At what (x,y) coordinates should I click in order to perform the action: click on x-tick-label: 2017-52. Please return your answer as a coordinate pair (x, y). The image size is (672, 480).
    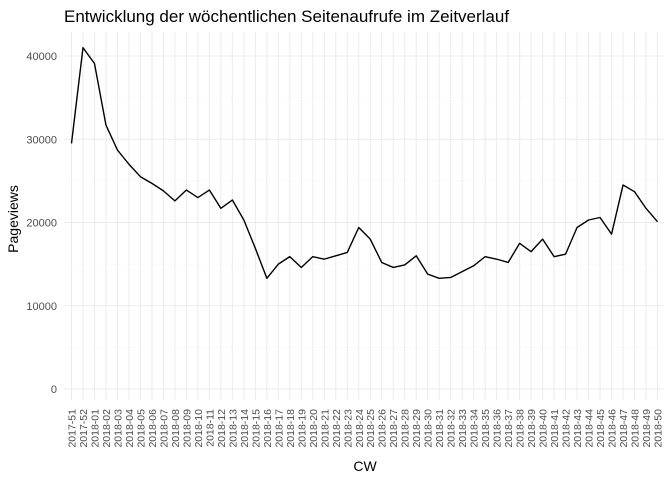
    Looking at the image, I should click on (84, 428).